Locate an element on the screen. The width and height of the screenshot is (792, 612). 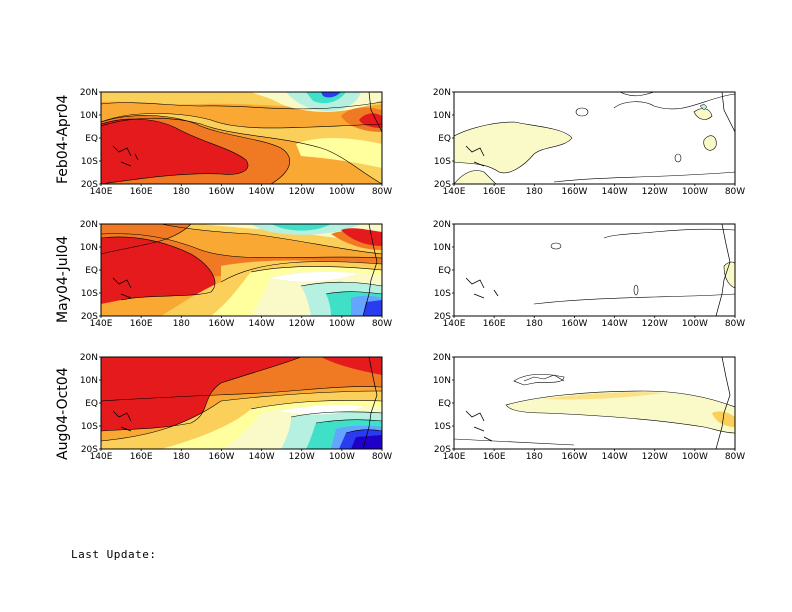
panel-row3-right is located at coordinates (594, 403).